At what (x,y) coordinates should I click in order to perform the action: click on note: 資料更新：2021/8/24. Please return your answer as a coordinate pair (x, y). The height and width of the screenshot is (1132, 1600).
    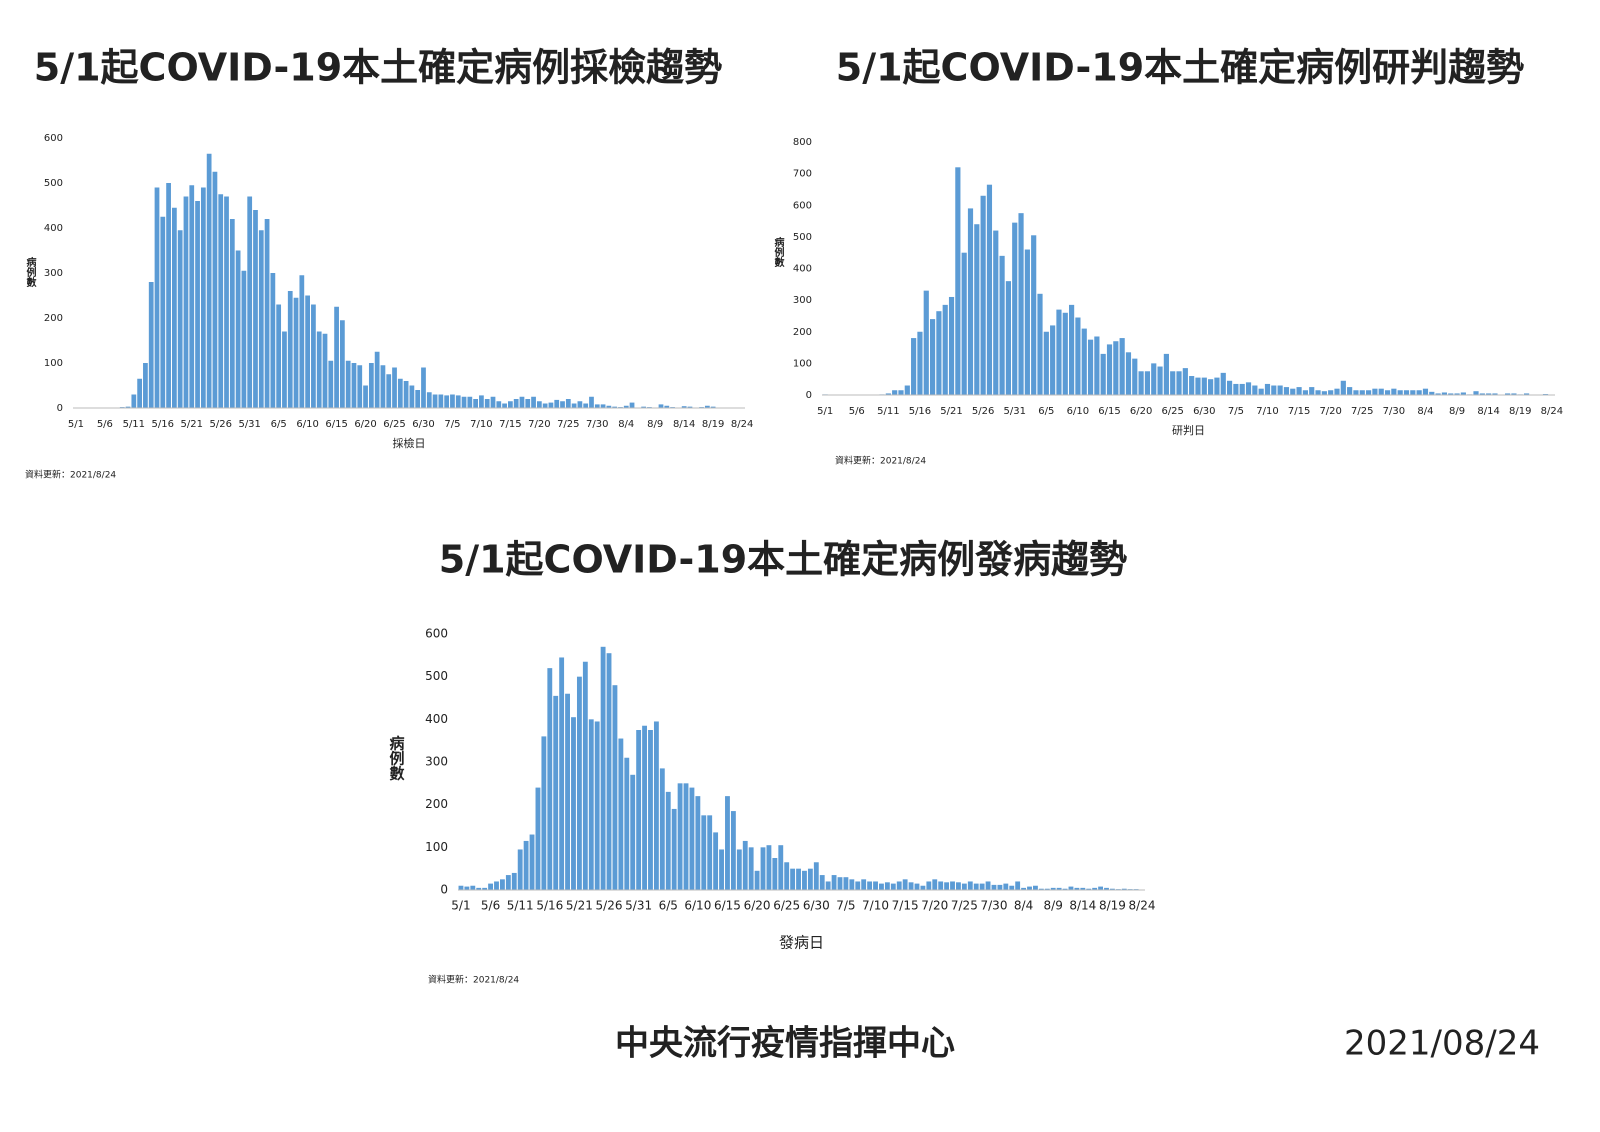
    Looking at the image, I should click on (880, 461).